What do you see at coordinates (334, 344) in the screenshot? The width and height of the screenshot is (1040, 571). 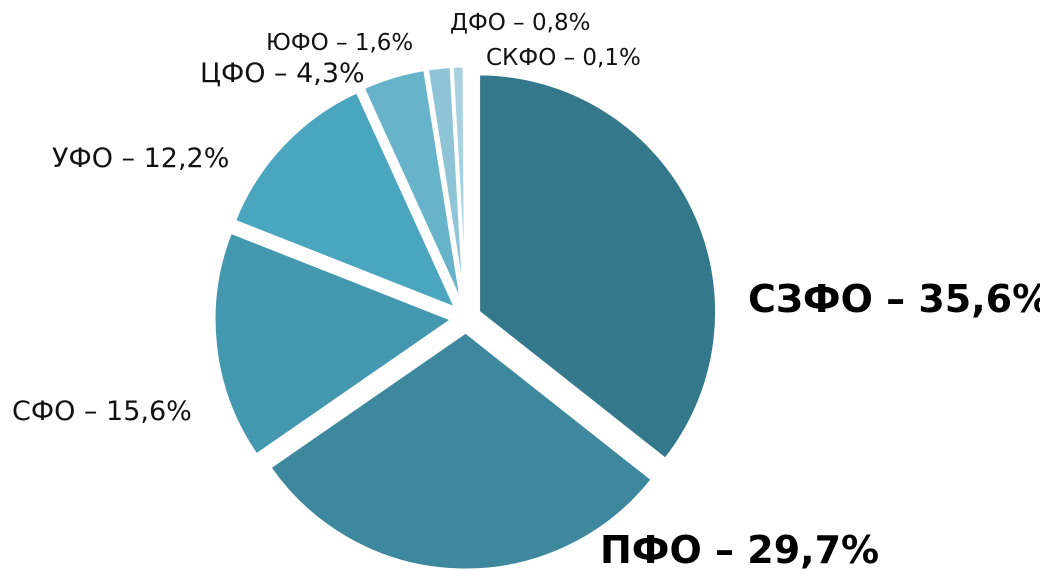 I see `pie-slice-sfo` at bounding box center [334, 344].